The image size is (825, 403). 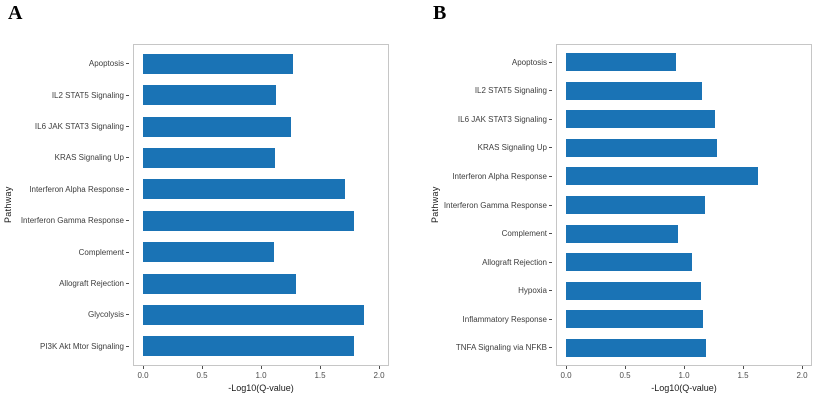 What do you see at coordinates (101, 252) in the screenshot?
I see `y-tick-label: Complement` at bounding box center [101, 252].